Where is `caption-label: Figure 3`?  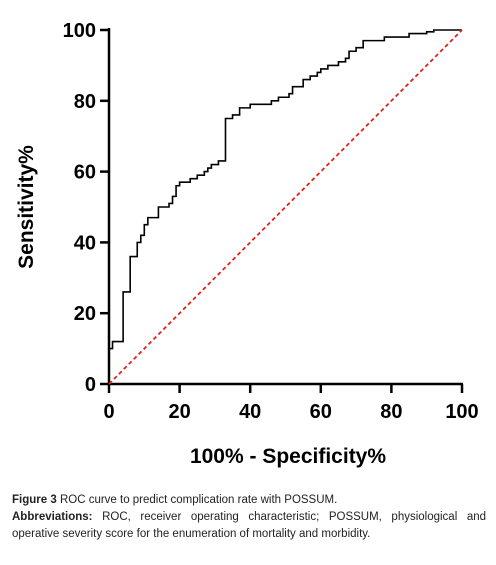 caption-label: Figure 3 is located at coordinates (34, 500).